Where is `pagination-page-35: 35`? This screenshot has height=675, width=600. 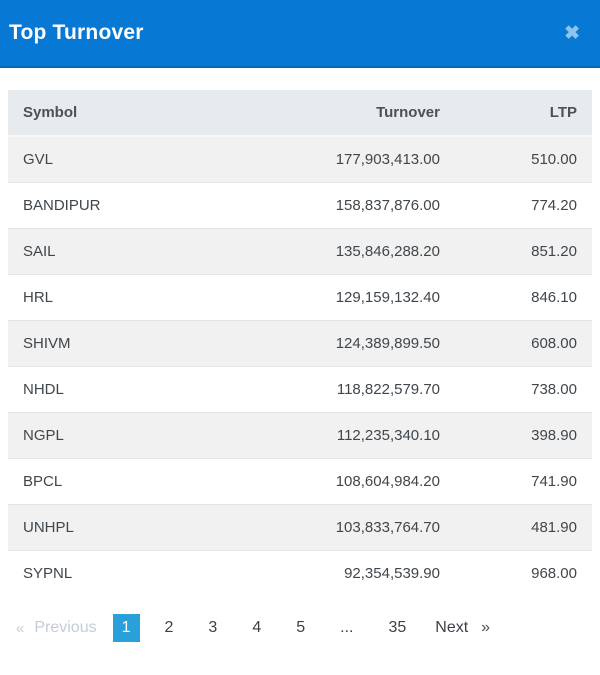
pagination-page-35: 35 is located at coordinates (397, 627).